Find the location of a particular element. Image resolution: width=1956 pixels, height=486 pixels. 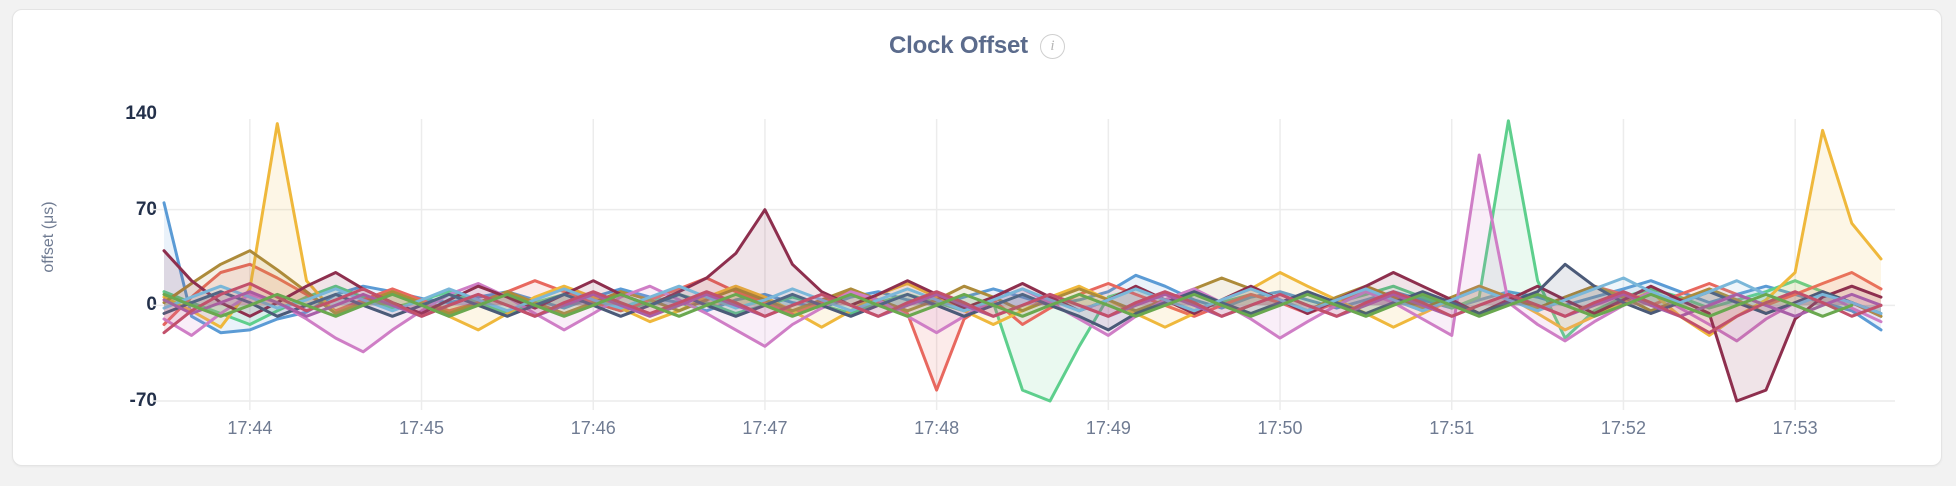

x-tick-label: 17:49 is located at coordinates (1108, 428).